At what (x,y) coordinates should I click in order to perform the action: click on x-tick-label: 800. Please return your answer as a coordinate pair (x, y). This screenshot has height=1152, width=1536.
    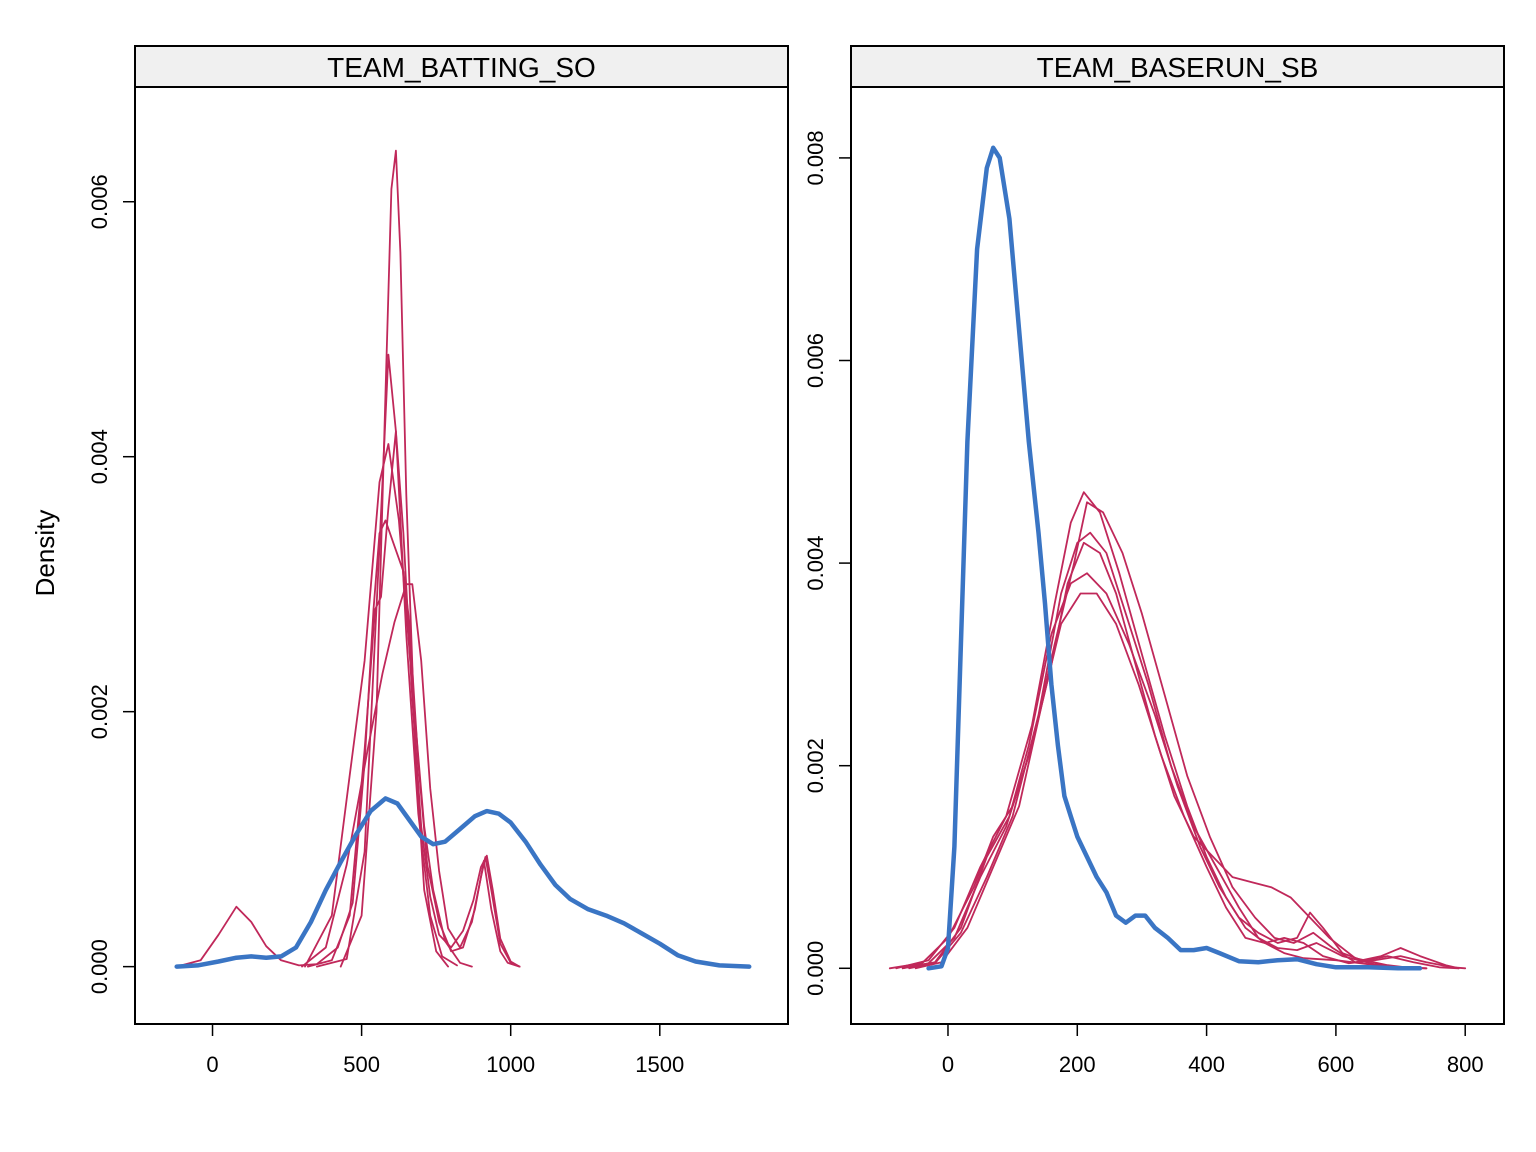
    Looking at the image, I should click on (1465, 1064).